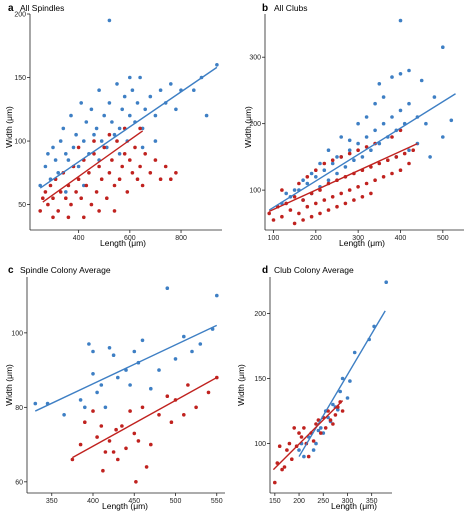 This screenshot has width=474, height=513. I want to click on panel-c-x-tick-label: 550, so click(217, 501).